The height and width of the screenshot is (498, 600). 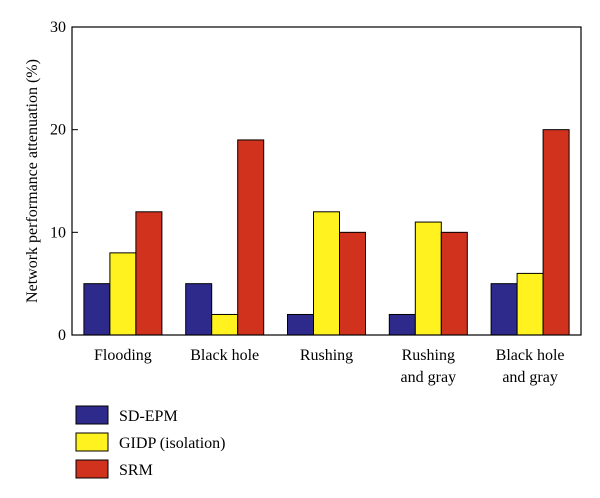 I want to click on legend-label-srm: SRM, so click(x=136, y=470).